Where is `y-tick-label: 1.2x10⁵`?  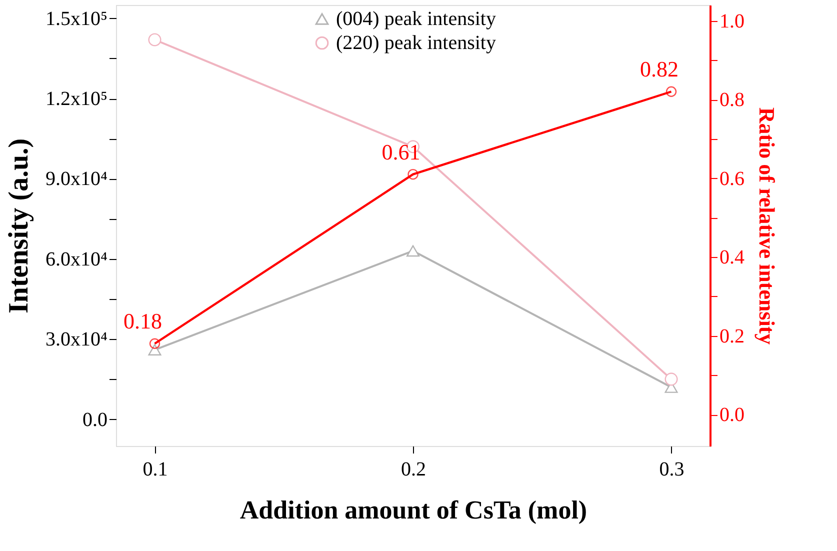 y-tick-label: 1.2x10⁵ is located at coordinates (77, 99).